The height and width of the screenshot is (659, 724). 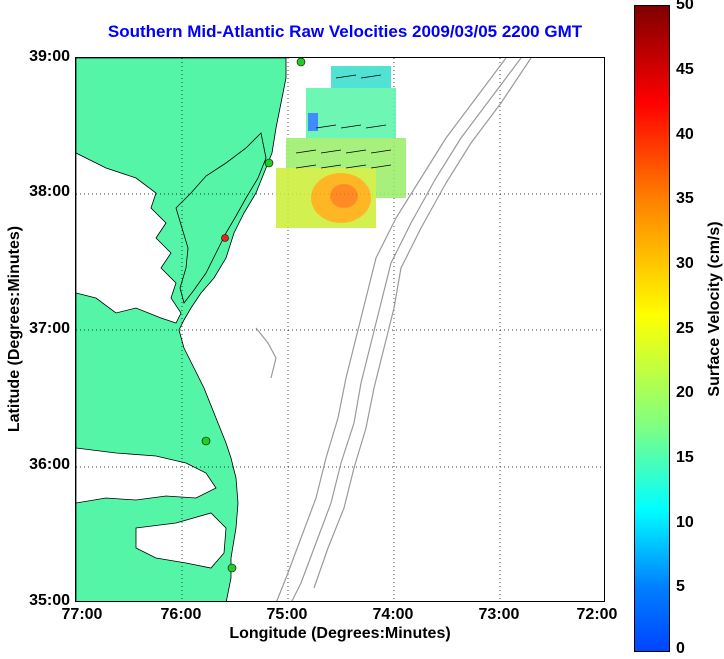 What do you see at coordinates (714, 309) in the screenshot?
I see `colorbar-label: Surface Velocity (cm/s)` at bounding box center [714, 309].